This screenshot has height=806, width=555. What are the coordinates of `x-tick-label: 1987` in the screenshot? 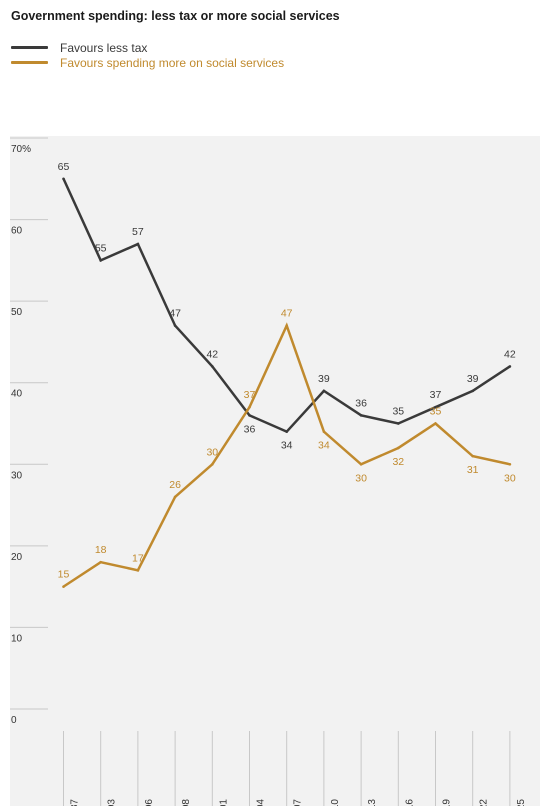 It's located at (75, 802).